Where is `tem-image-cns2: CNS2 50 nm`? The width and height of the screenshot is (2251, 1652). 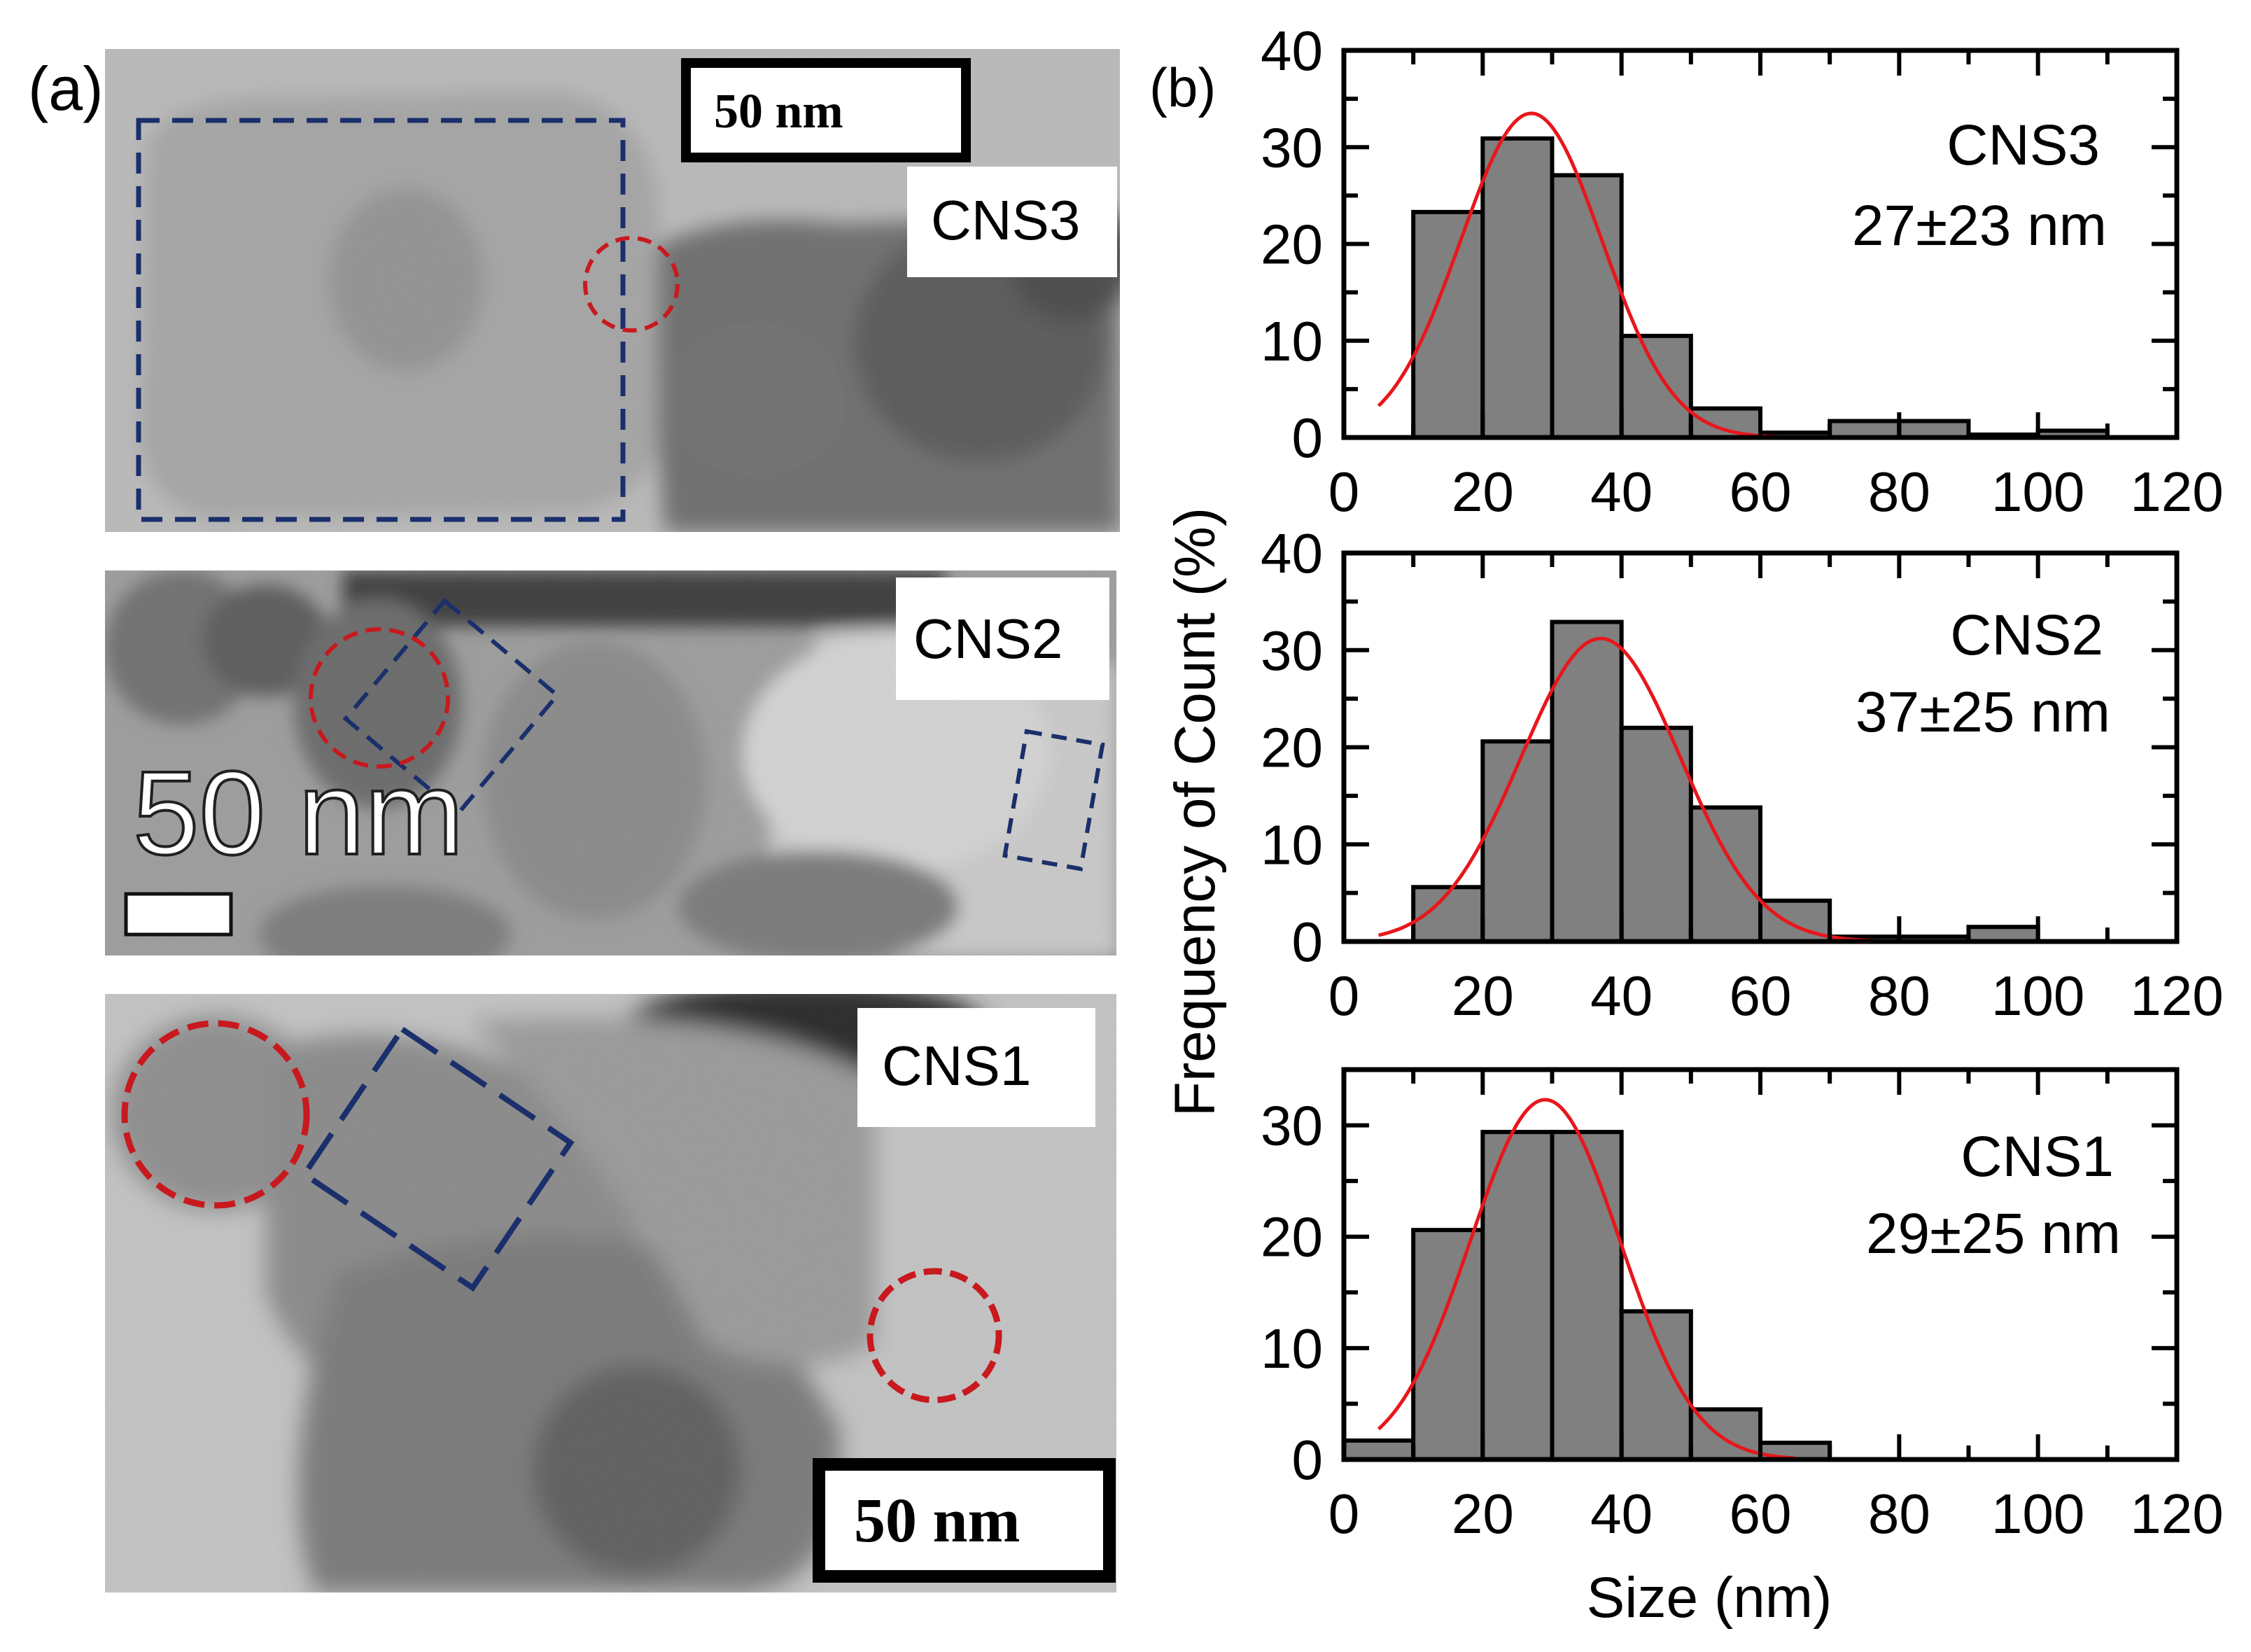
tem-image-cns2: CNS2 50 nm is located at coordinates (610, 762).